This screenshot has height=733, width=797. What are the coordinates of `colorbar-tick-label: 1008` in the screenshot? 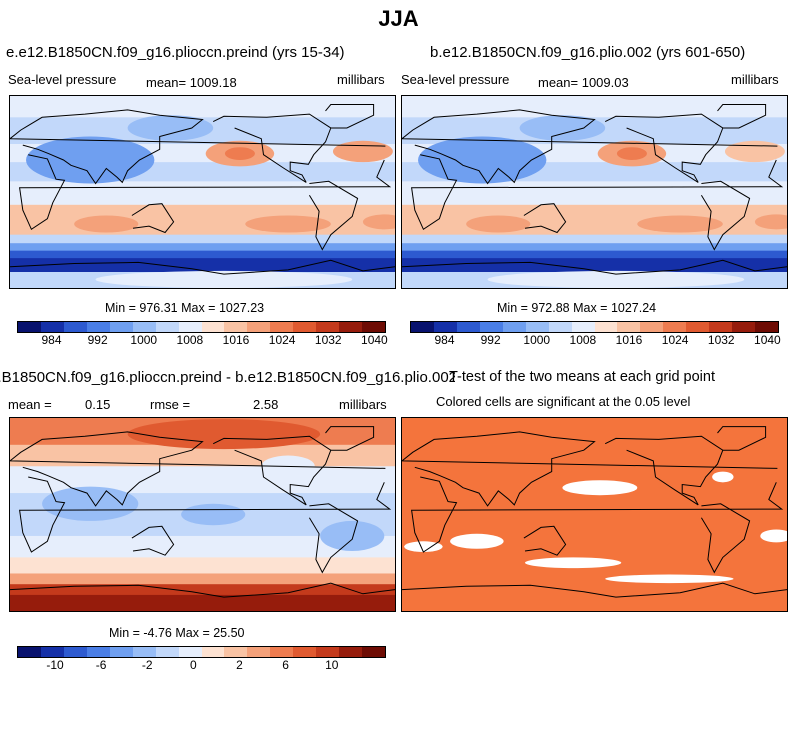 It's located at (190, 340).